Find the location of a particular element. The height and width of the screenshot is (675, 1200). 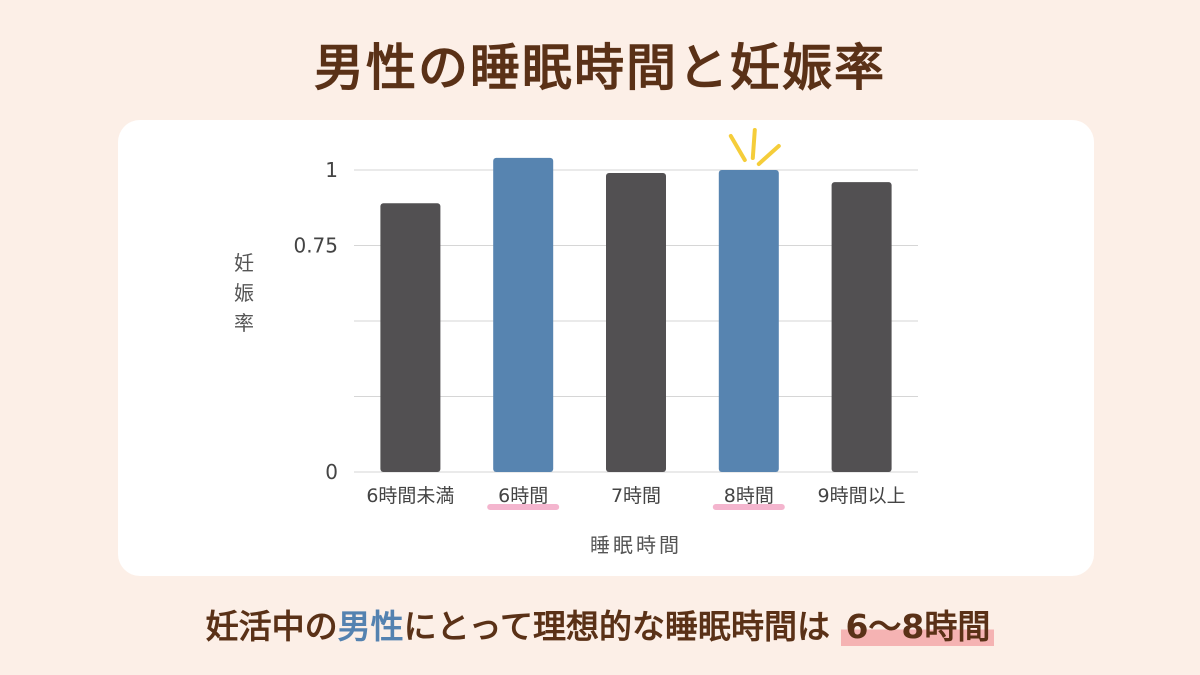

y-tick-label: 0.75 is located at coordinates (315, 246).